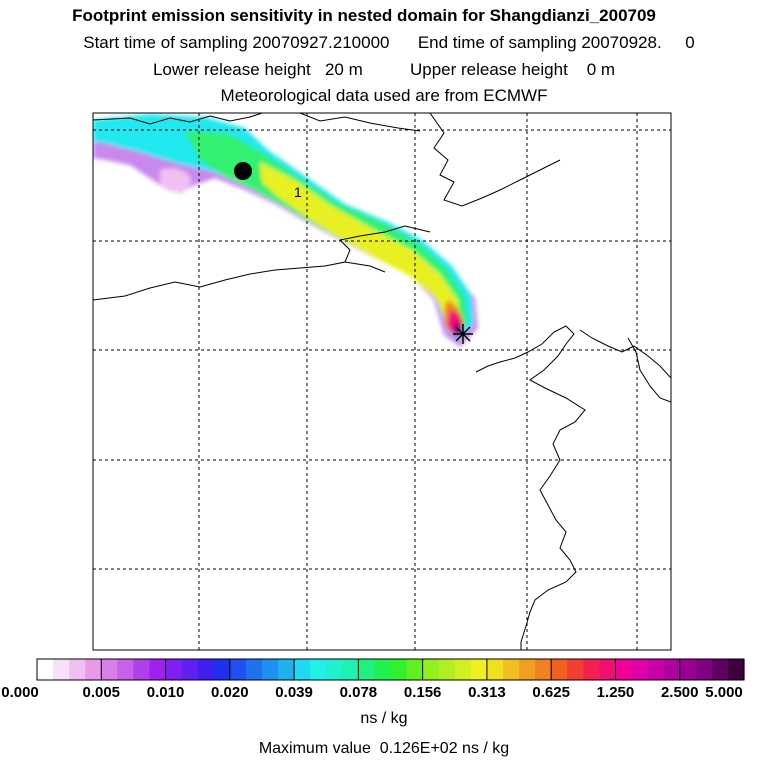 This screenshot has width=768, height=768. I want to click on plume-yellow-core, so click(360, 246).